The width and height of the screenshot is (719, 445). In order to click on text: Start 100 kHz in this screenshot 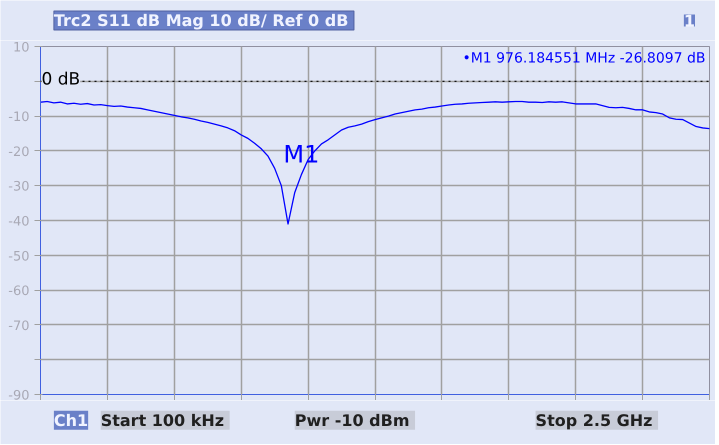, I will do `click(162, 420)`.